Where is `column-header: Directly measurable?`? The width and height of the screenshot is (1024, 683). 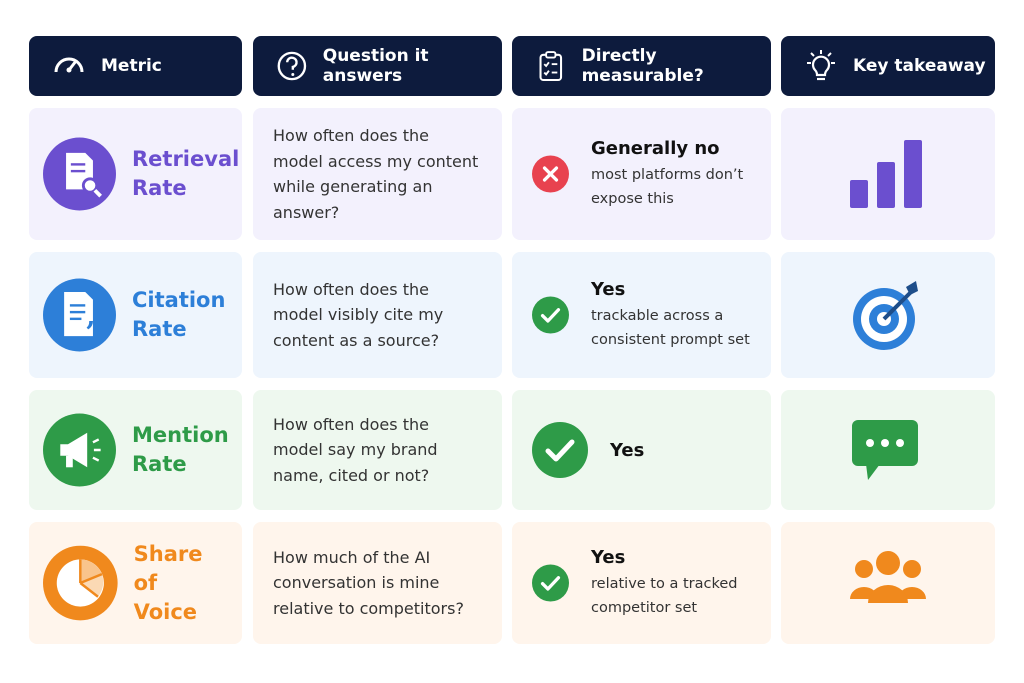 column-header: Directly measurable? is located at coordinates (641, 66).